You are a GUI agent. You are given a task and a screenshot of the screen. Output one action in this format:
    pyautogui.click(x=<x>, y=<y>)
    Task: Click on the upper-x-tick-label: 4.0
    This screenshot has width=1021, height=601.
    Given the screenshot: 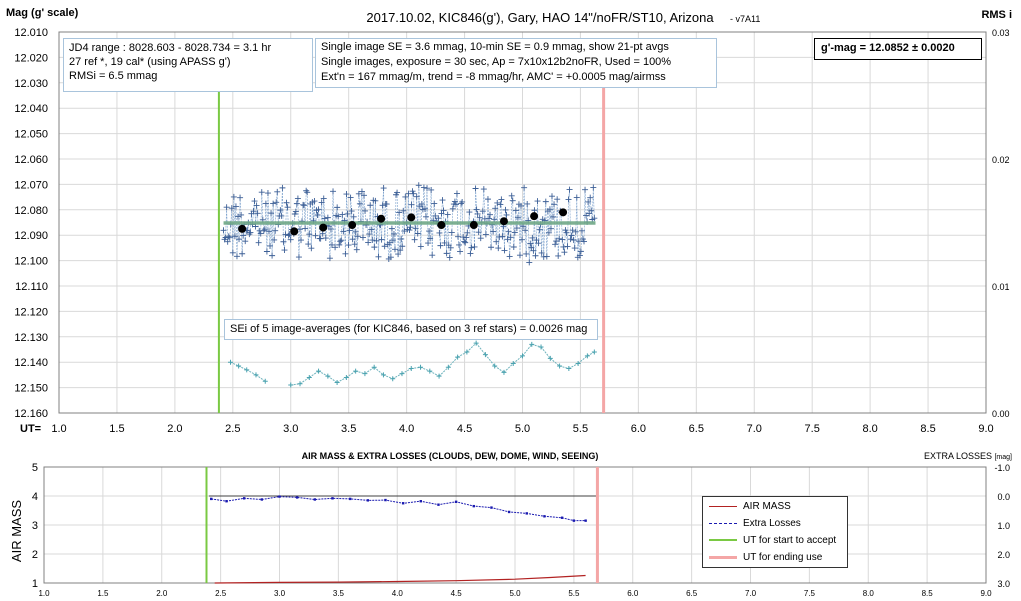 What is the action you would take?
    pyautogui.click(x=406, y=429)
    